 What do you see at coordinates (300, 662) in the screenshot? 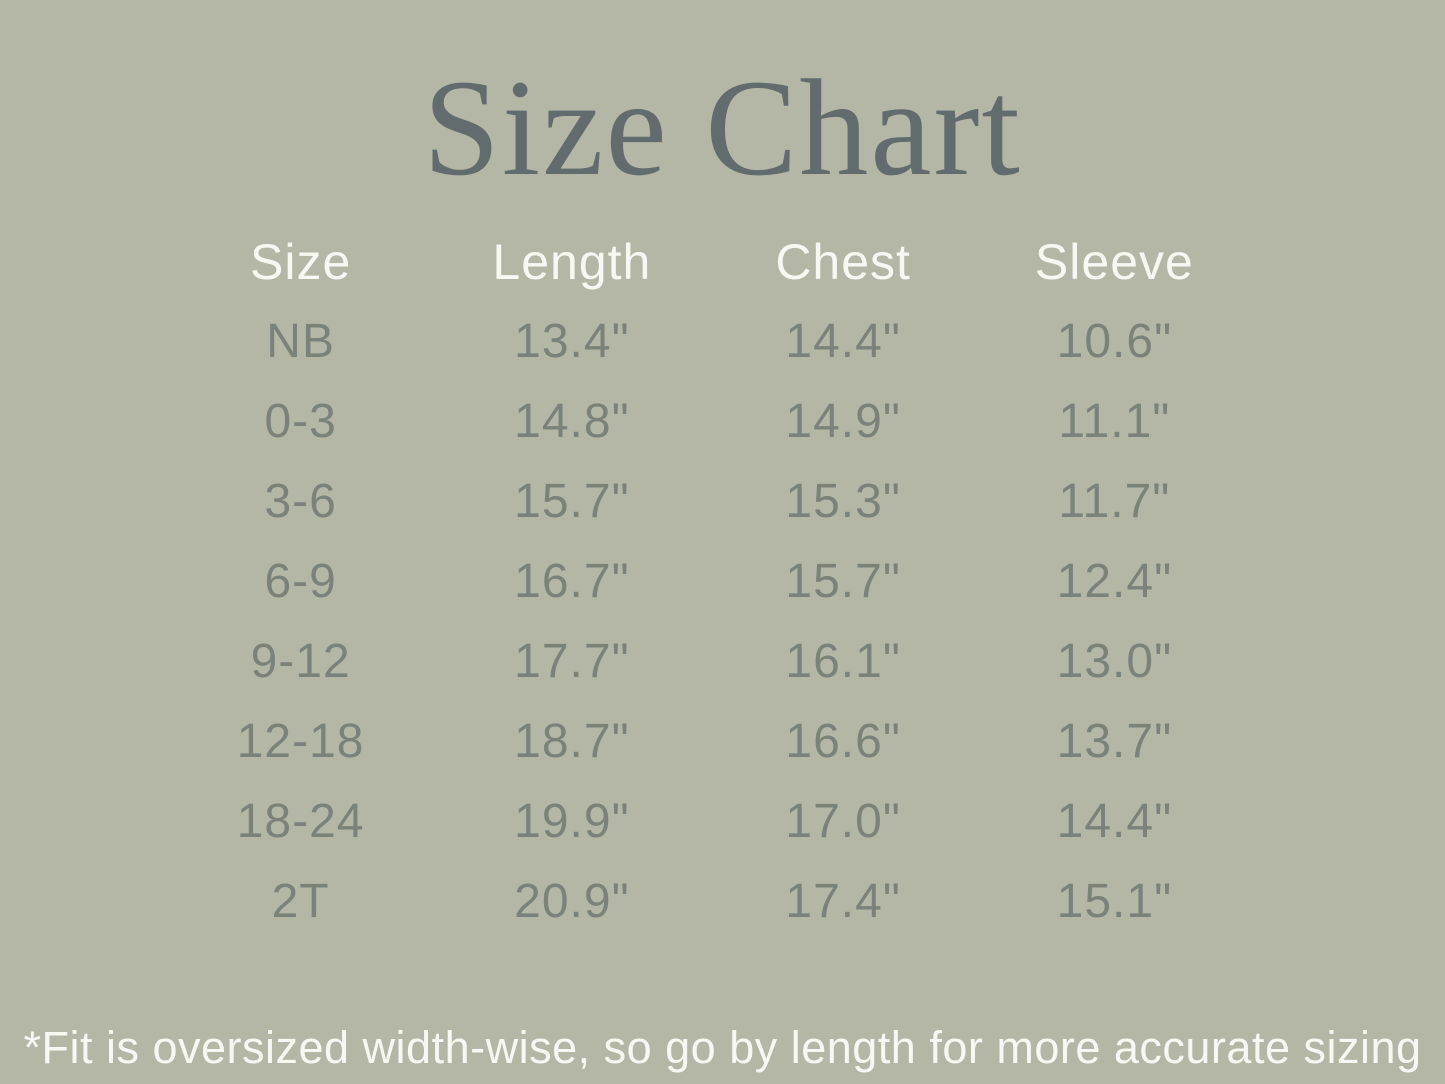
I see `table-cell-size: 9-12` at bounding box center [300, 662].